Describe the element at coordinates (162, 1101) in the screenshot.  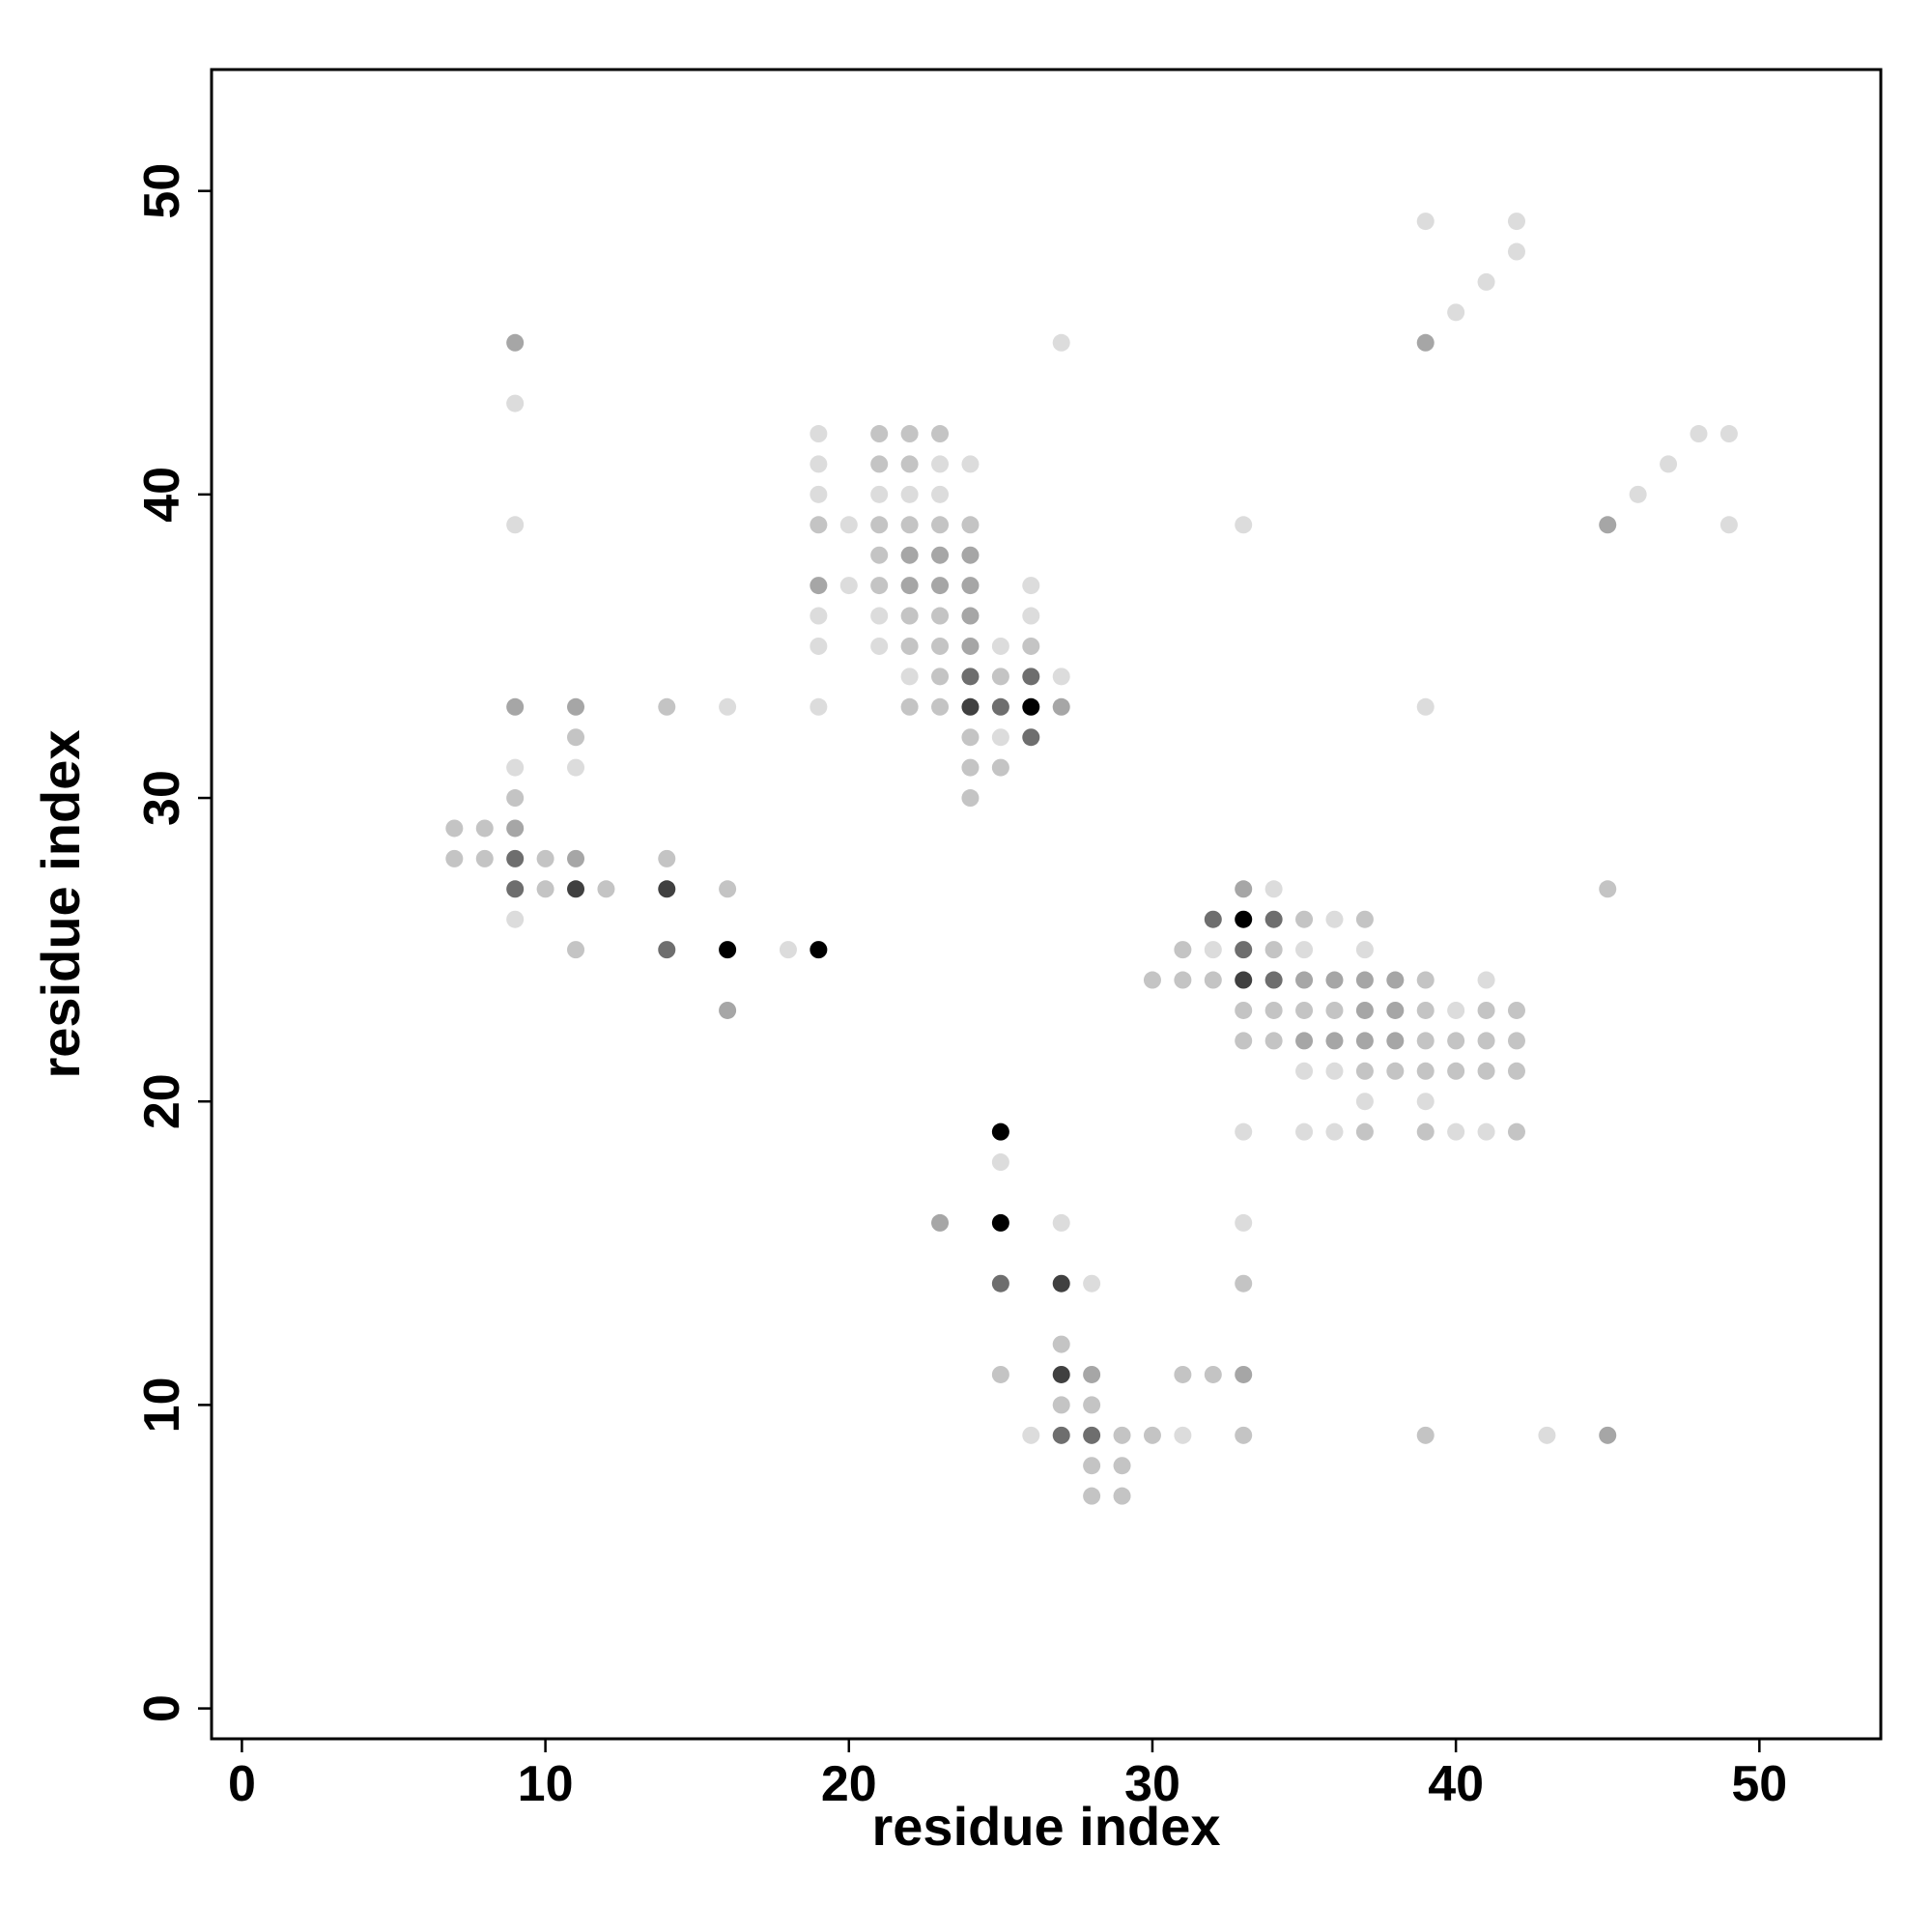
I see `y-tick-label: 20` at that location.